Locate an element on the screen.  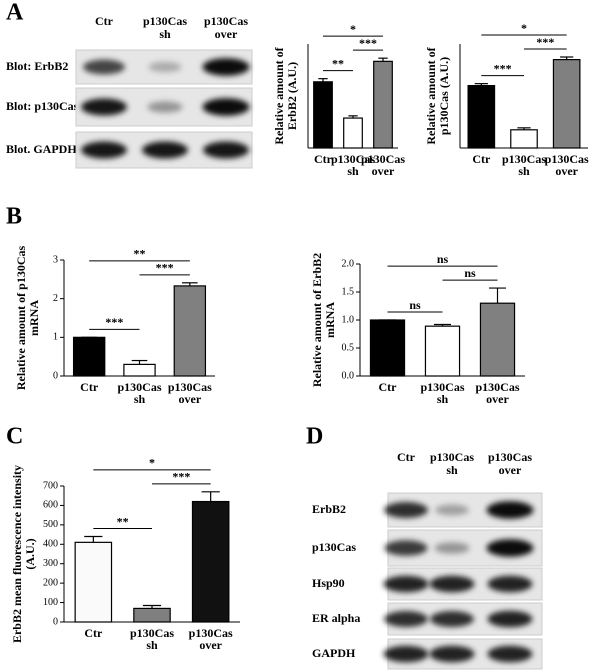
row-label: p130Cas is located at coordinates (334, 547).